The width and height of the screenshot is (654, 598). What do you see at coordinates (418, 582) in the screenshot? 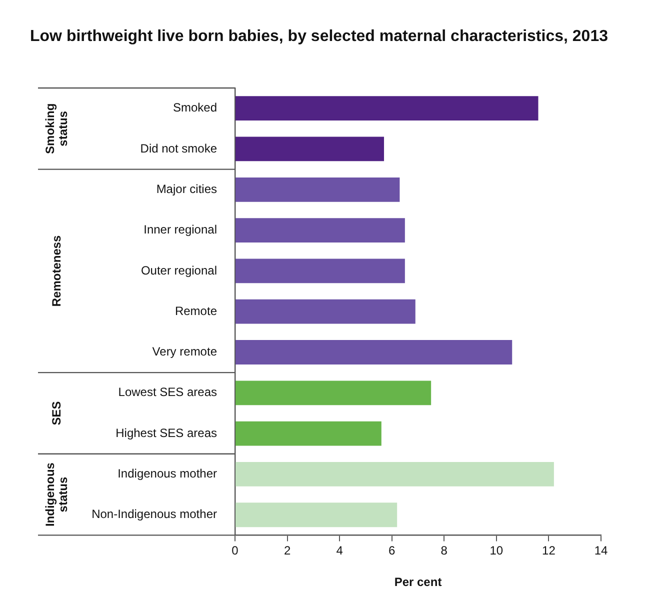
I see `x-axis-title: Per cent` at bounding box center [418, 582].